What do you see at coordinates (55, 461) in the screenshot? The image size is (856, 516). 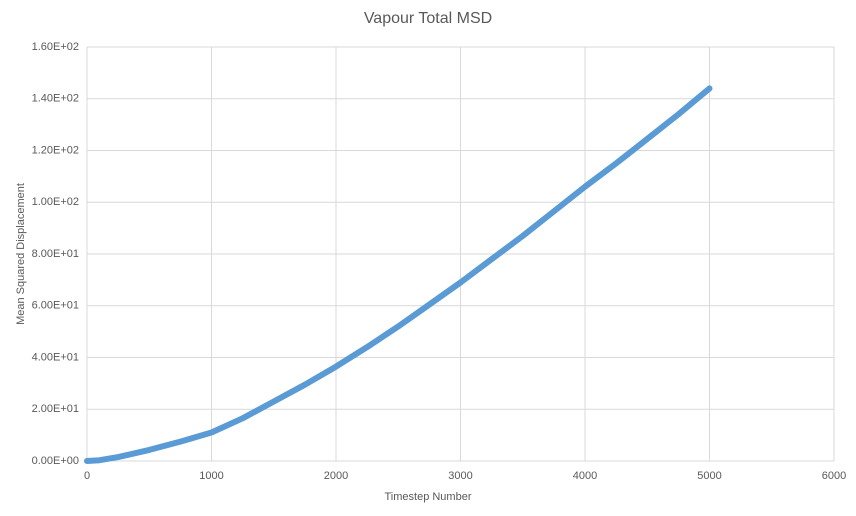 I see `y-tick-label: 0.00E+00` at bounding box center [55, 461].